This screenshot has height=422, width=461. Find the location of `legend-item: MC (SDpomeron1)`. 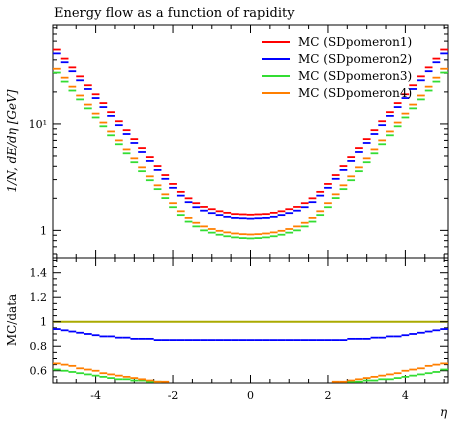

legend-item: MC (SDpomeron1) is located at coordinates (337, 42).